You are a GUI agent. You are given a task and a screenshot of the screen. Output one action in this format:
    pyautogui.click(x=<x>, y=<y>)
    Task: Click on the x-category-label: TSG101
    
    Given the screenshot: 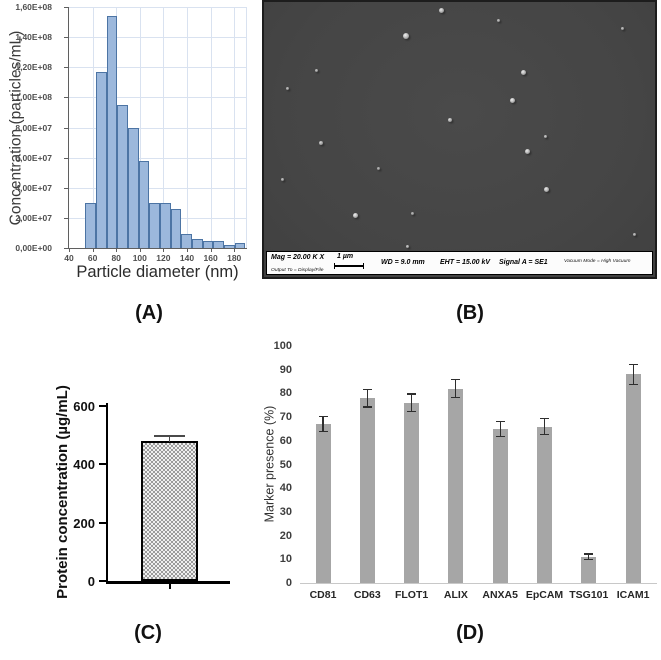 What is the action you would take?
    pyautogui.click(x=589, y=595)
    